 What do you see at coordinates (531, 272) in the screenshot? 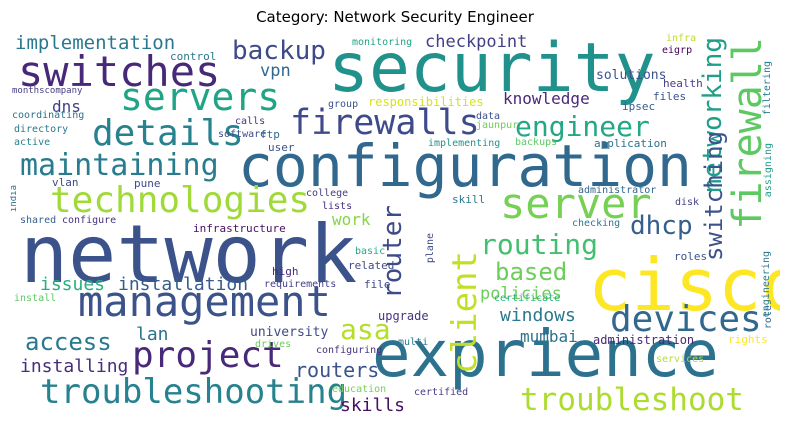
I see `word-based: based` at bounding box center [531, 272].